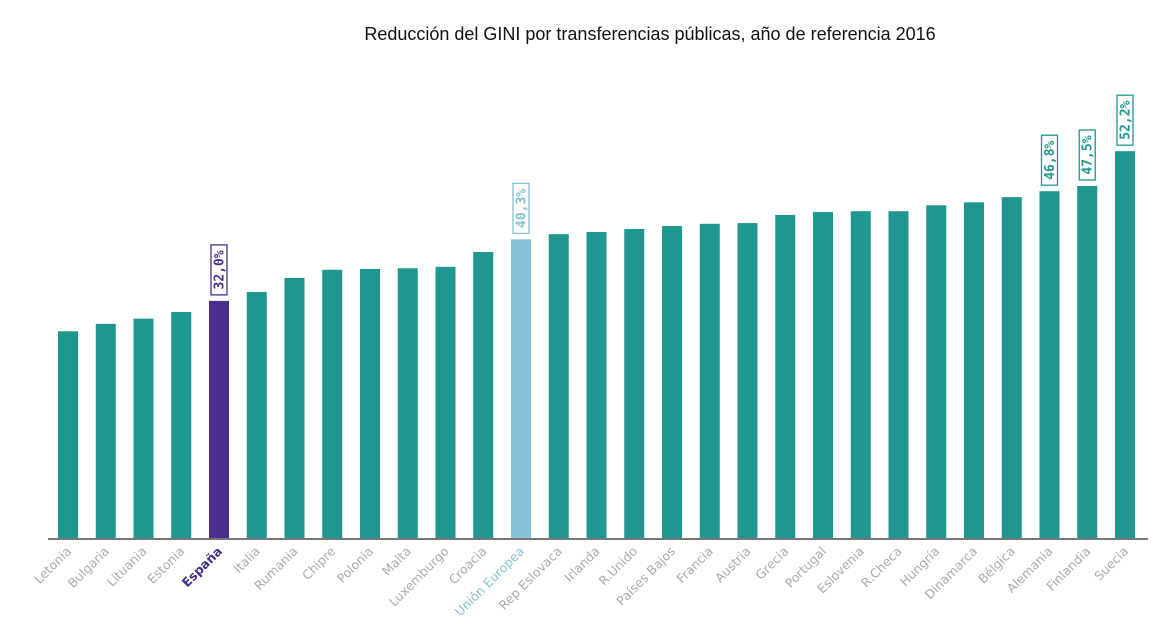 This screenshot has width=1171, height=642. Describe the element at coordinates (202, 567) in the screenshot. I see `x-tick-label: España` at that location.